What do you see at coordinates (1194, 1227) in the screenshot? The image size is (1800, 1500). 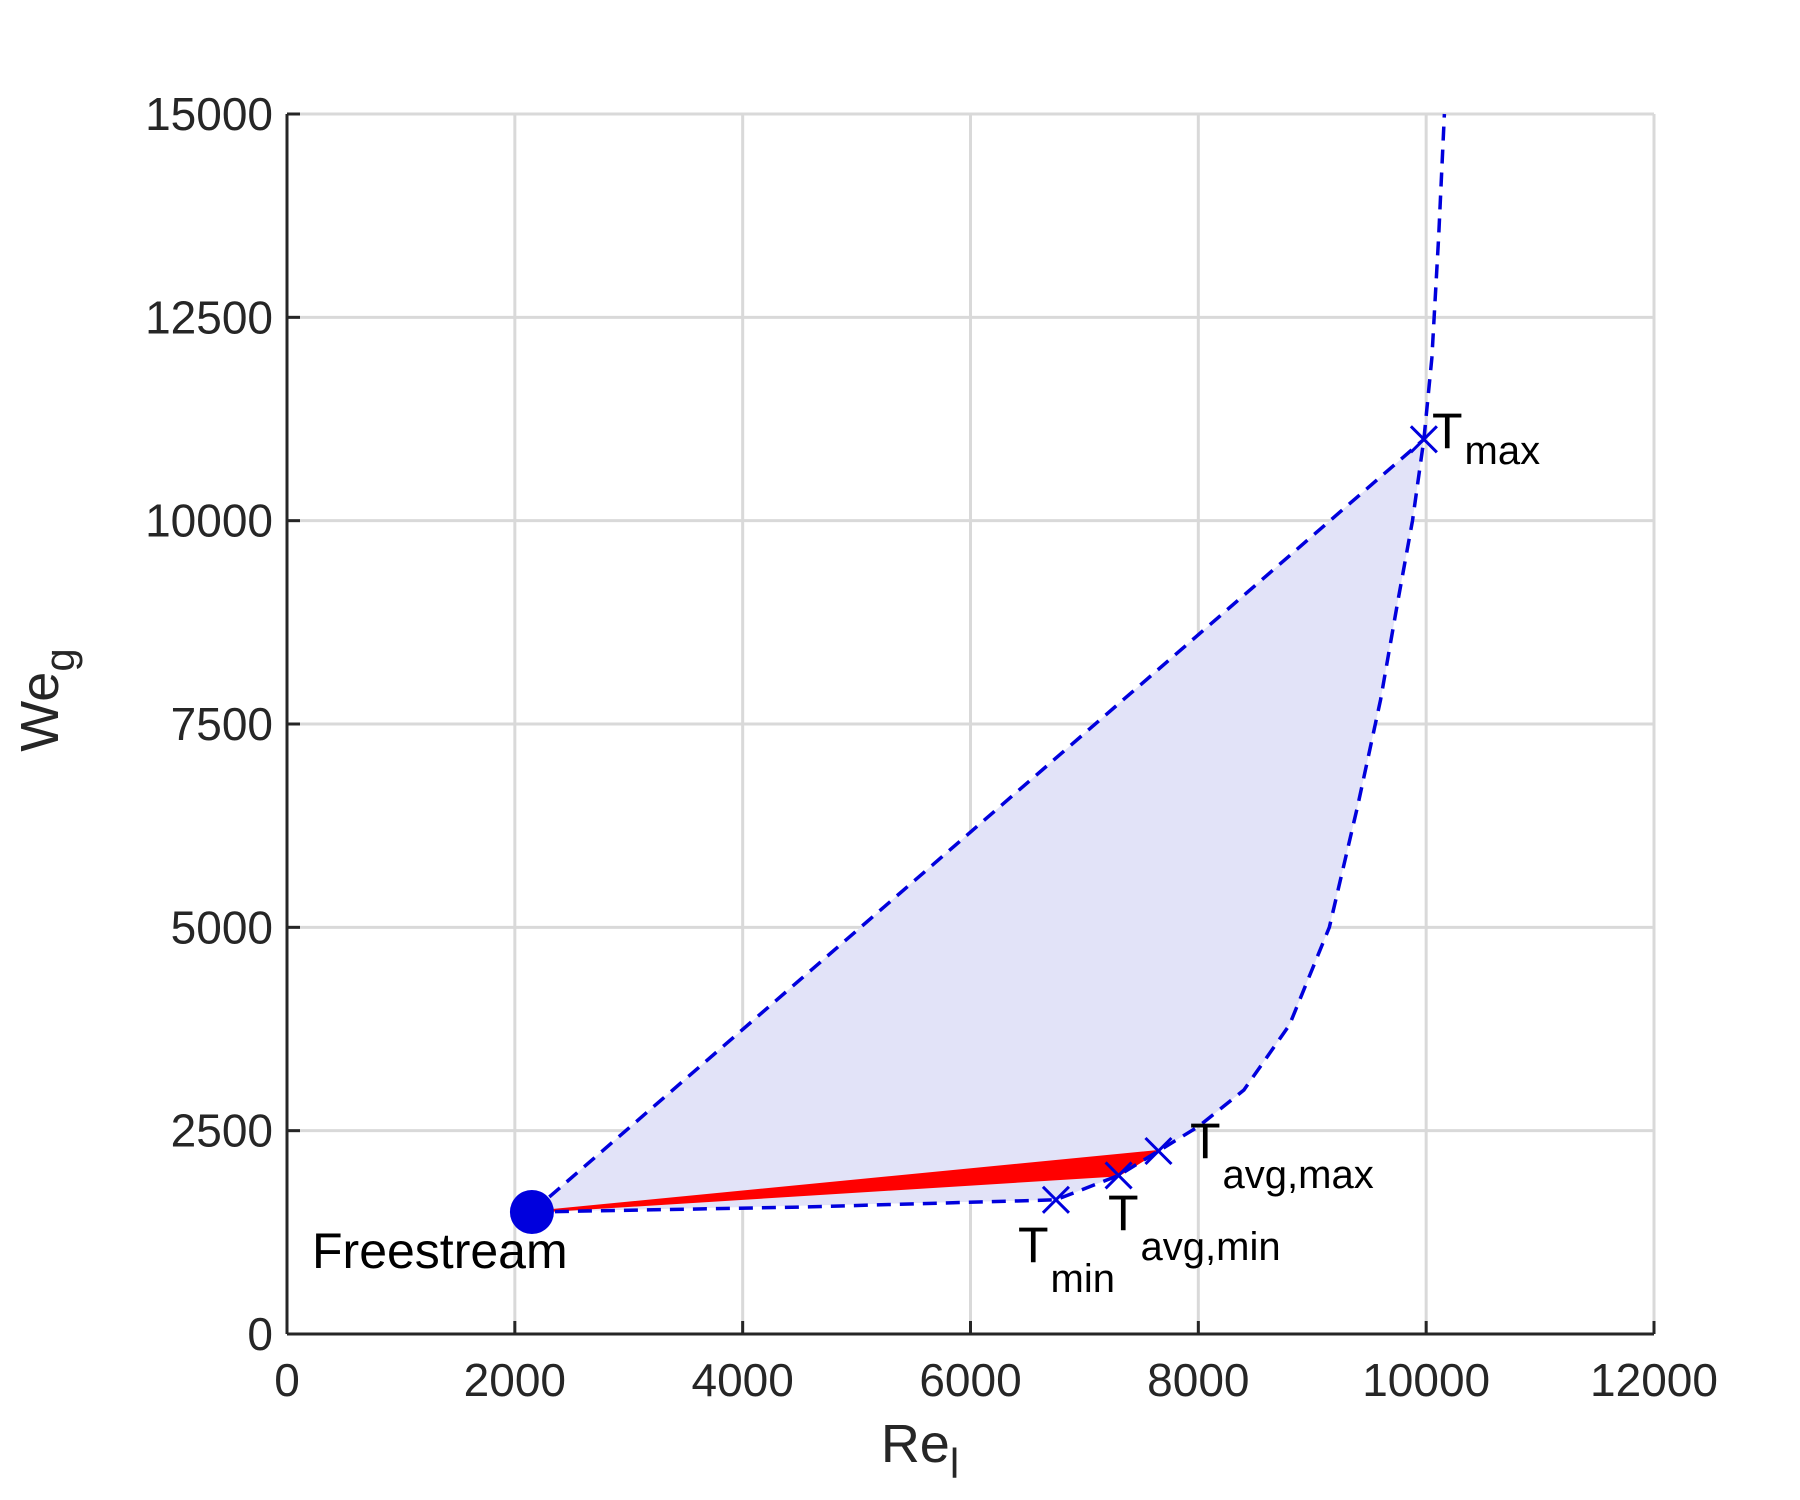 I see `marker-label-tavgmin: Tavg,min` at bounding box center [1194, 1227].